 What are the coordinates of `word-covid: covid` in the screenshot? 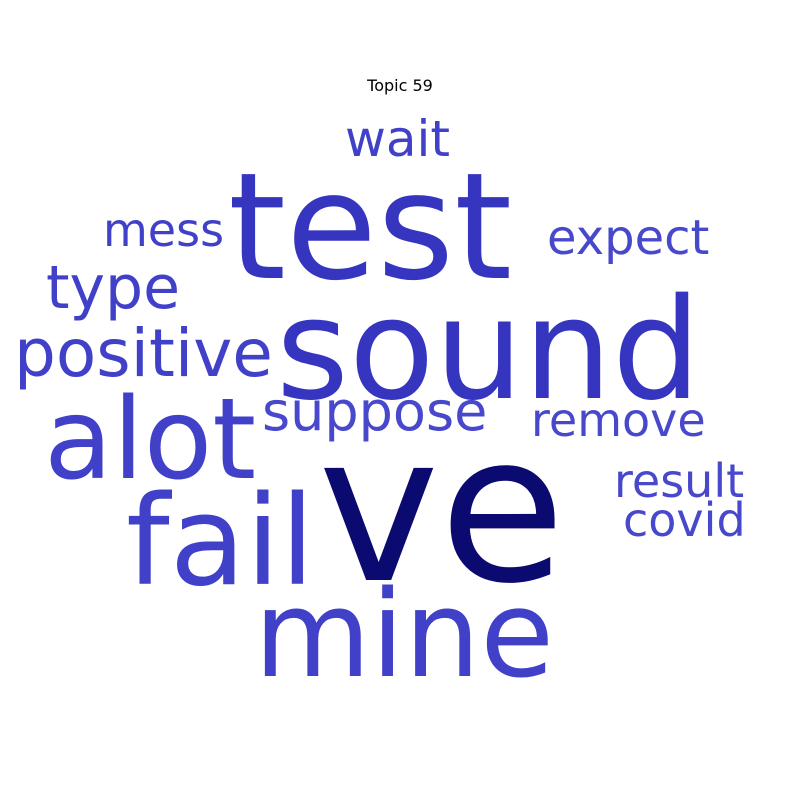 It's located at (684, 520).